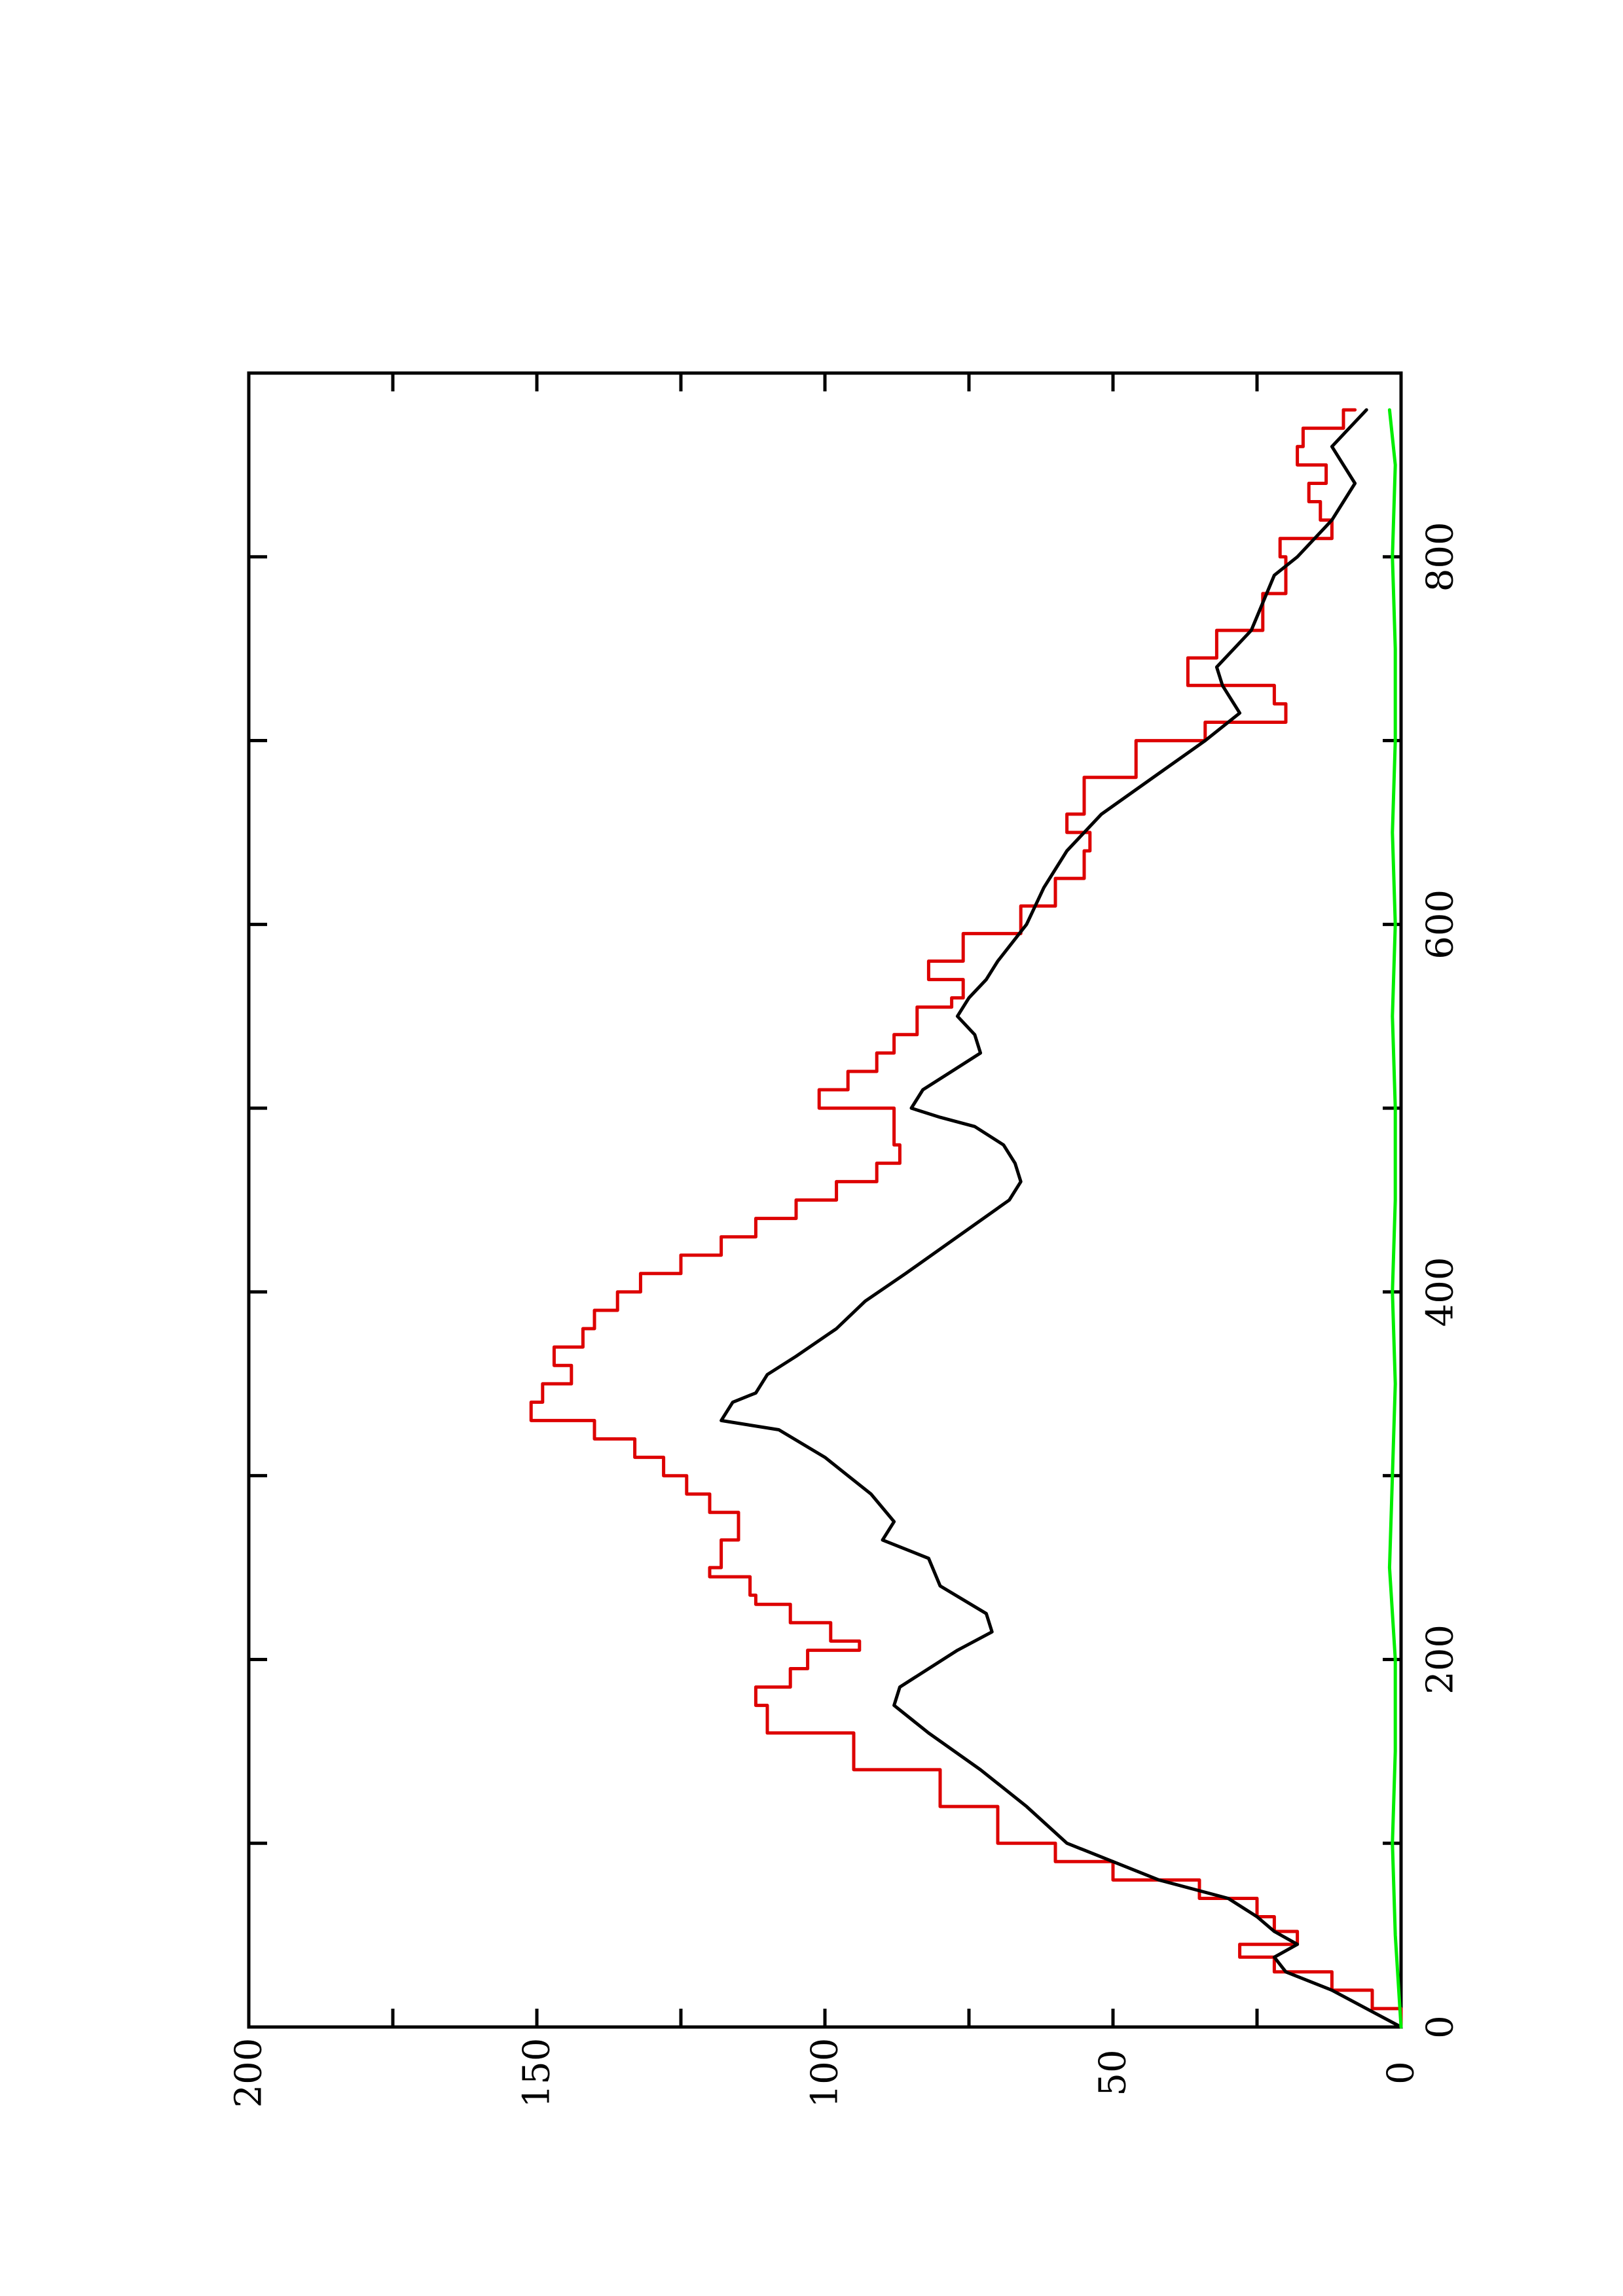  Describe the element at coordinates (1440, 924) in the screenshot. I see `x-tick-label: 600` at that location.